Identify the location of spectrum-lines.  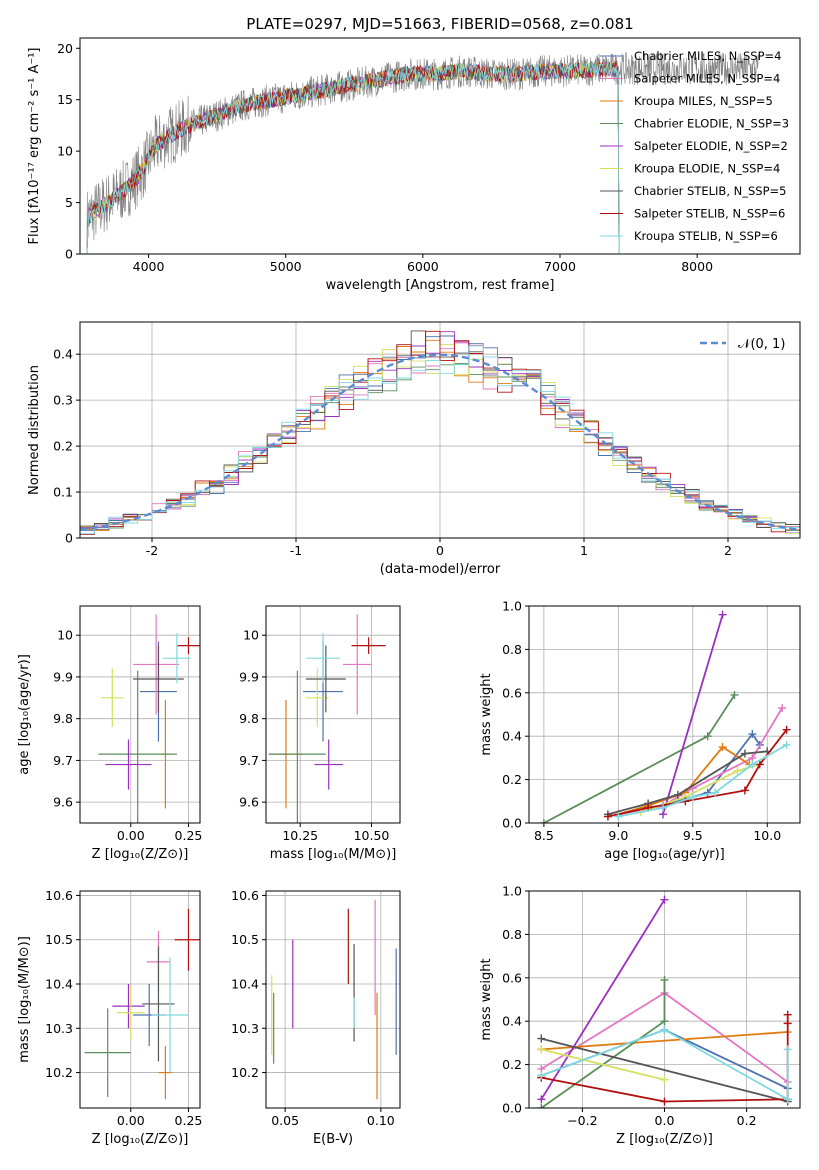
(422, 152).